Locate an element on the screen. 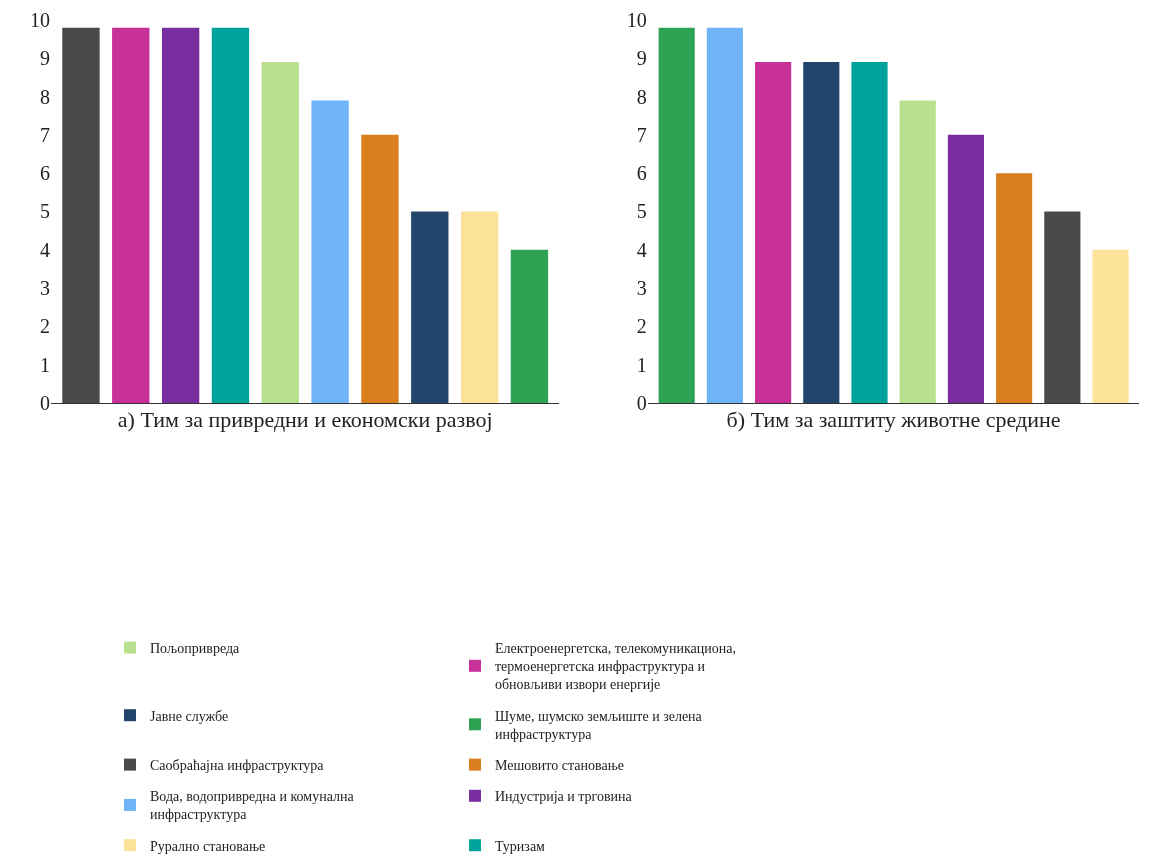 Image resolution: width=1155 pixels, height=861 pixels. legend-label: Саобраћајна инфраструктура is located at coordinates (237, 766).